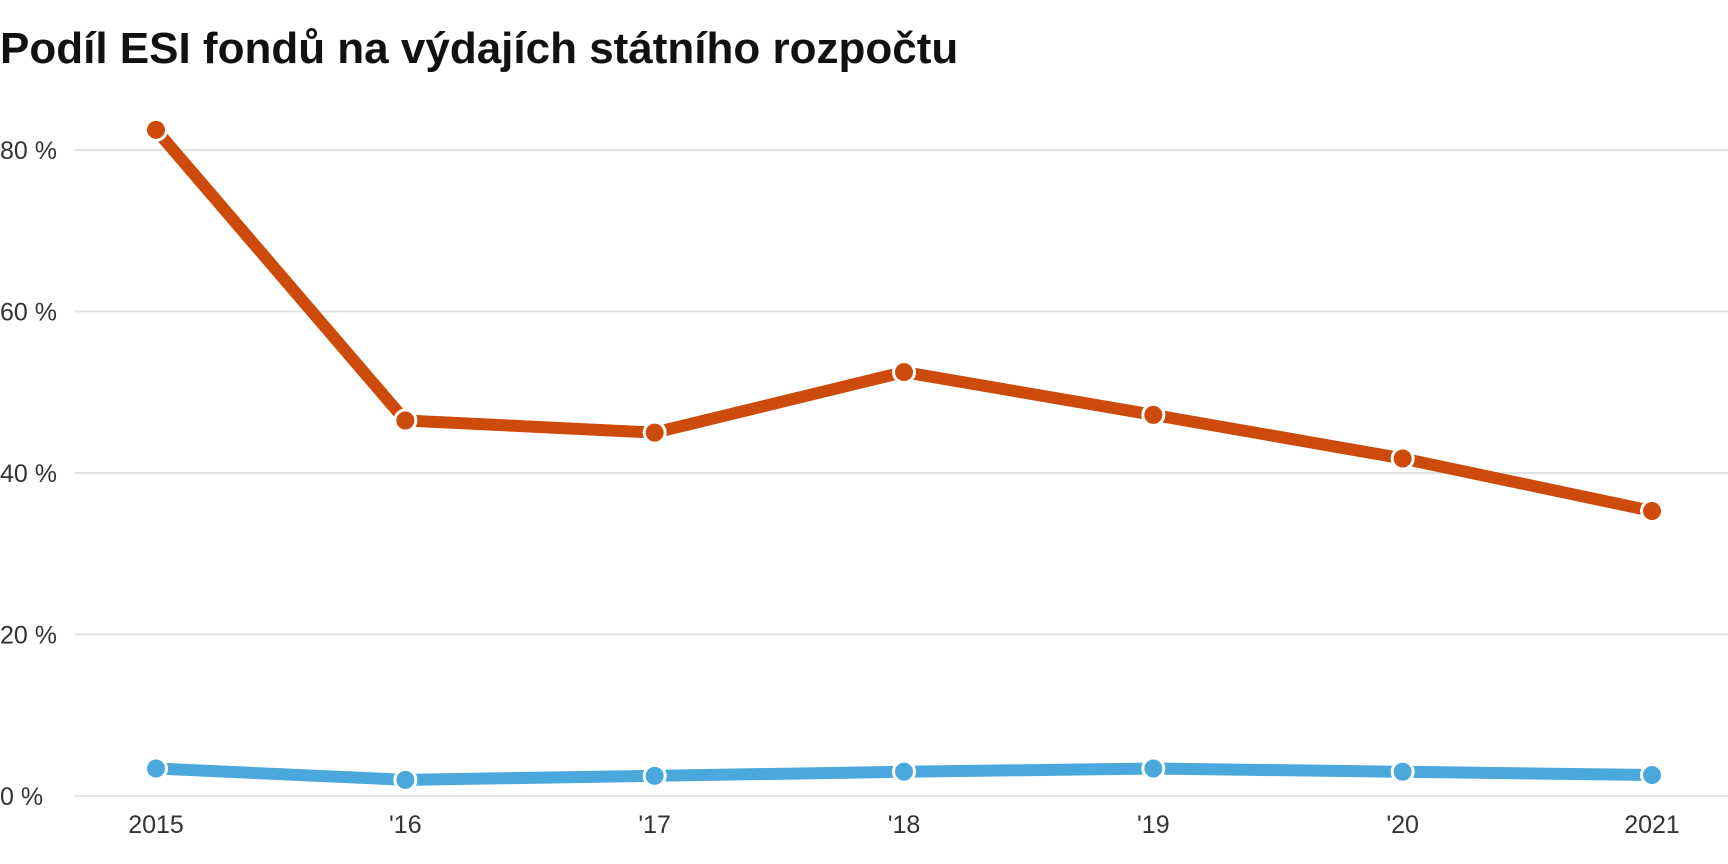  Describe the element at coordinates (156, 825) in the screenshot. I see `x-tick-label-0: 2015` at that location.